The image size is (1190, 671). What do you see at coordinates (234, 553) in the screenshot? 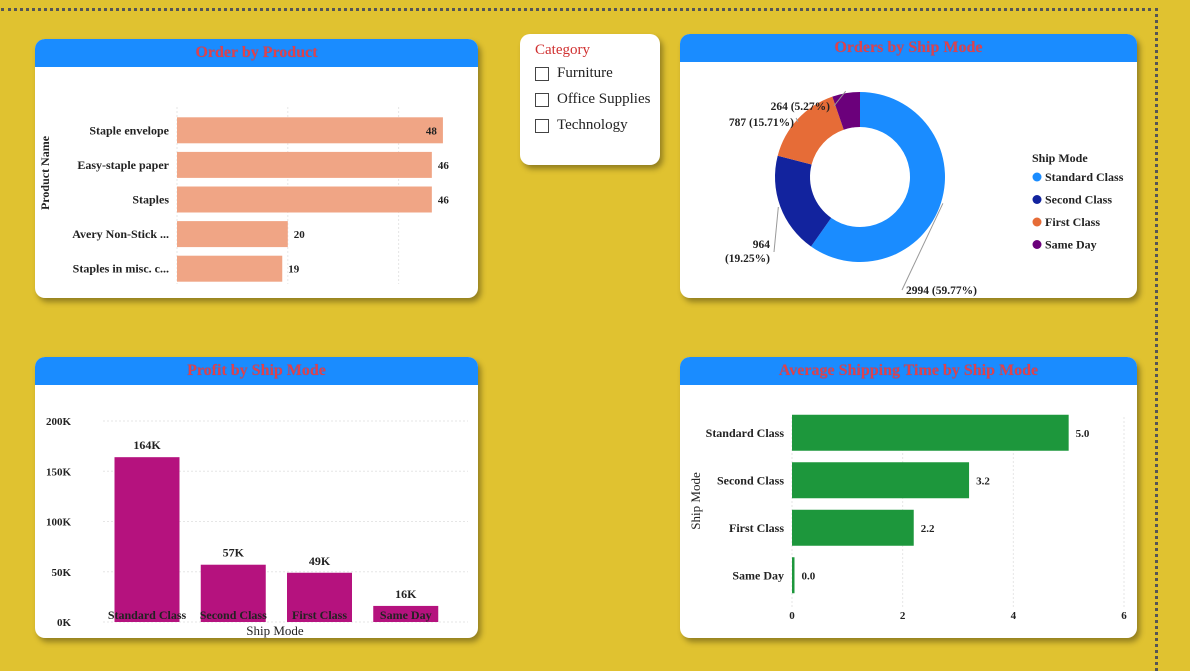
I see `data-label: 57K` at bounding box center [234, 553].